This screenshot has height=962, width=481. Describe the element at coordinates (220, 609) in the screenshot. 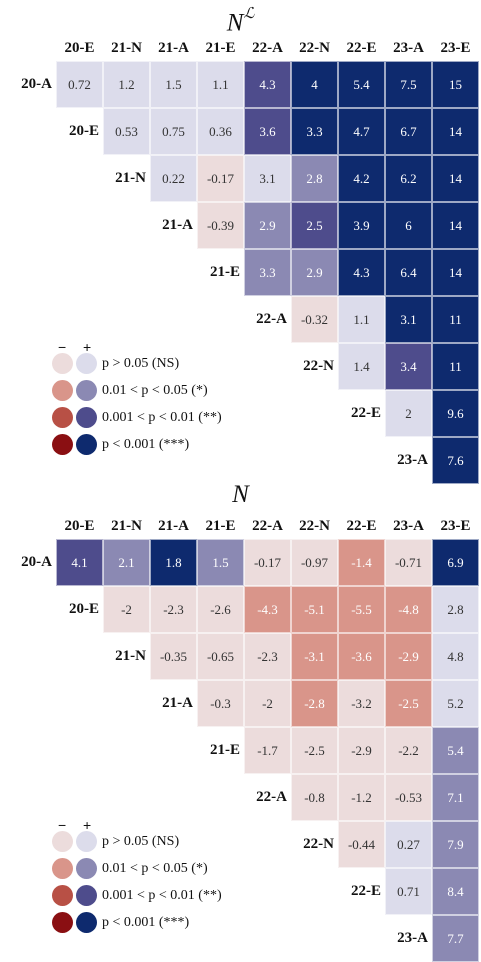

I see `heatmap-cell: -2.6` at that location.